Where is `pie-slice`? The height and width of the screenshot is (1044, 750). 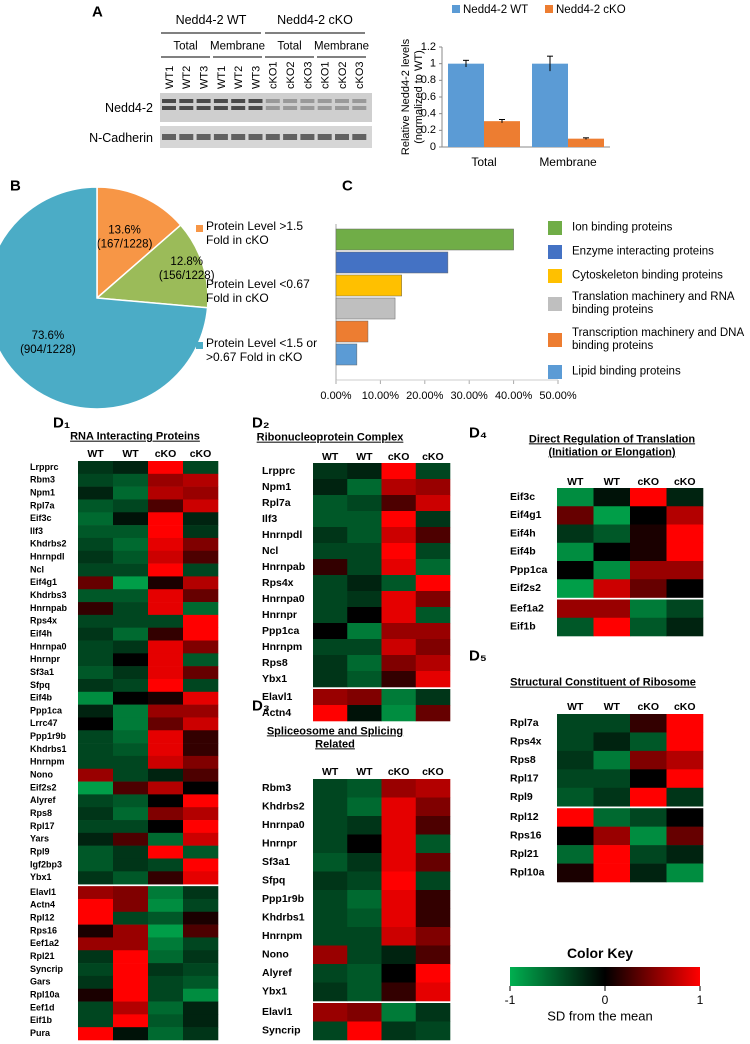 pie-slice is located at coordinates (152, 266).